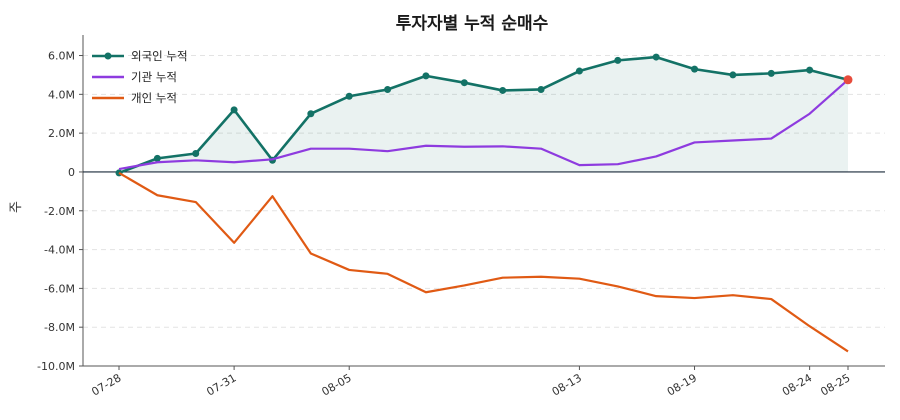  I want to click on y-axis-label: 주, so click(16, 207).